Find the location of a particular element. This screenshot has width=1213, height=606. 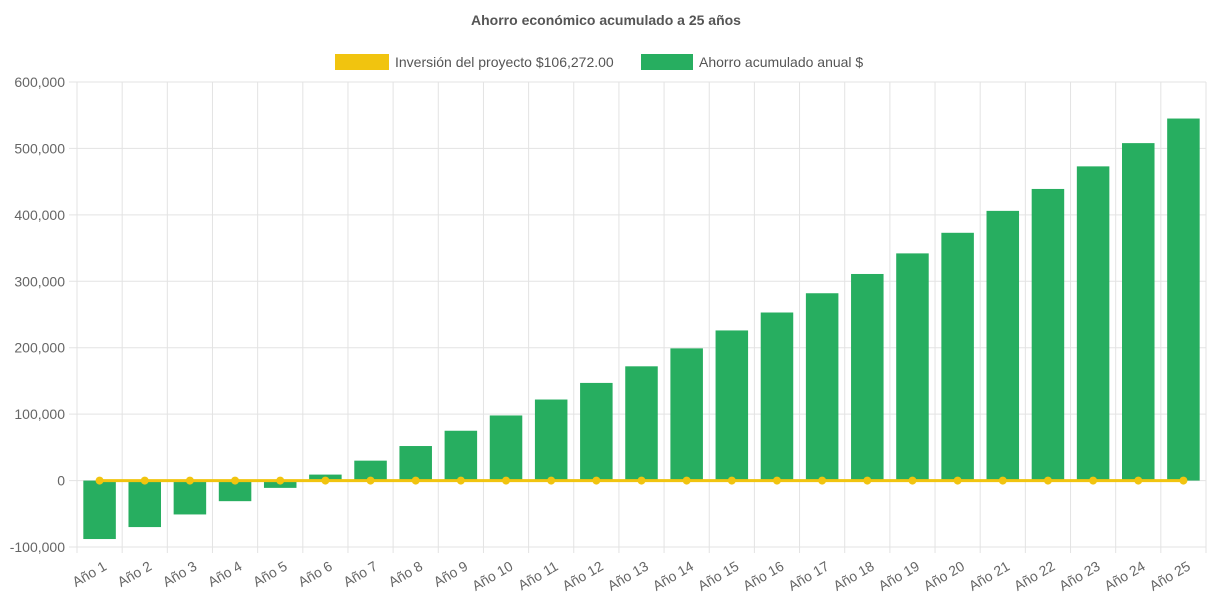

x-tick-label: Año 14 is located at coordinates (673, 576).